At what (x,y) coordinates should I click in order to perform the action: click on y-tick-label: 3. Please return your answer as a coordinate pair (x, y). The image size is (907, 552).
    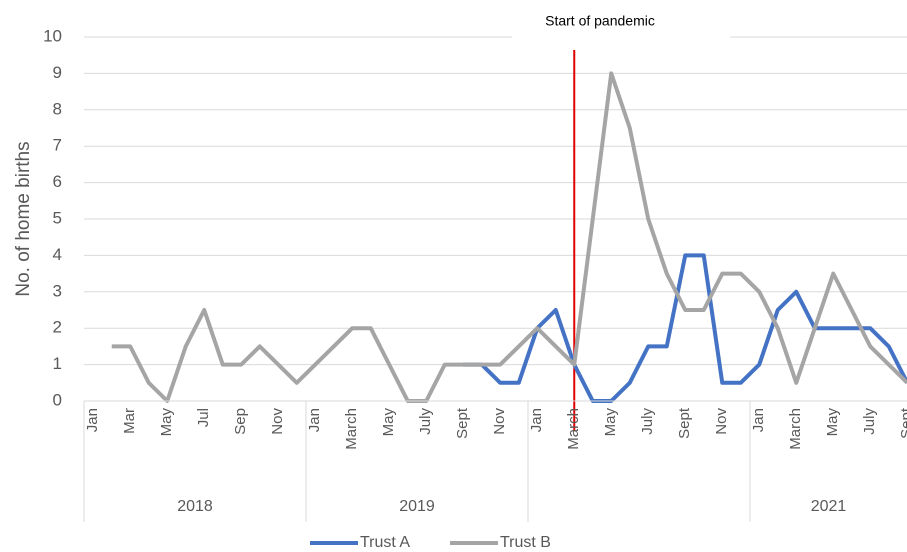
    Looking at the image, I should click on (57, 290).